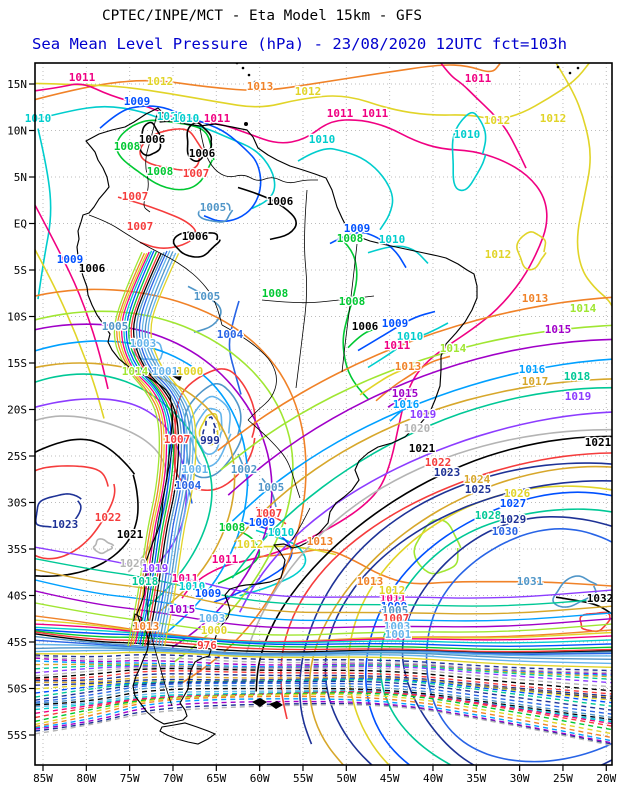 The image size is (618, 800). Describe the element at coordinates (130, 778) in the screenshot. I see `lon-tick-label: 75W` at that location.